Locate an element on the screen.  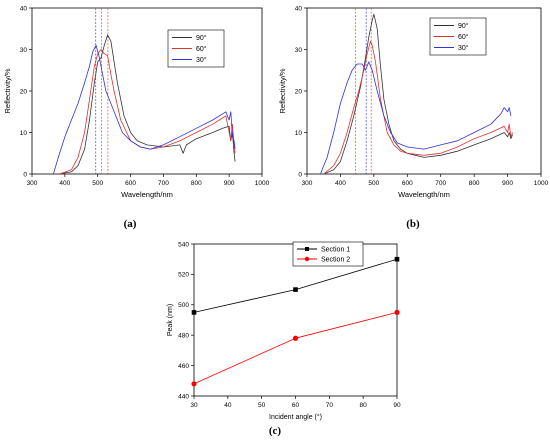
y-tick-label: 460 is located at coordinates (183, 366).